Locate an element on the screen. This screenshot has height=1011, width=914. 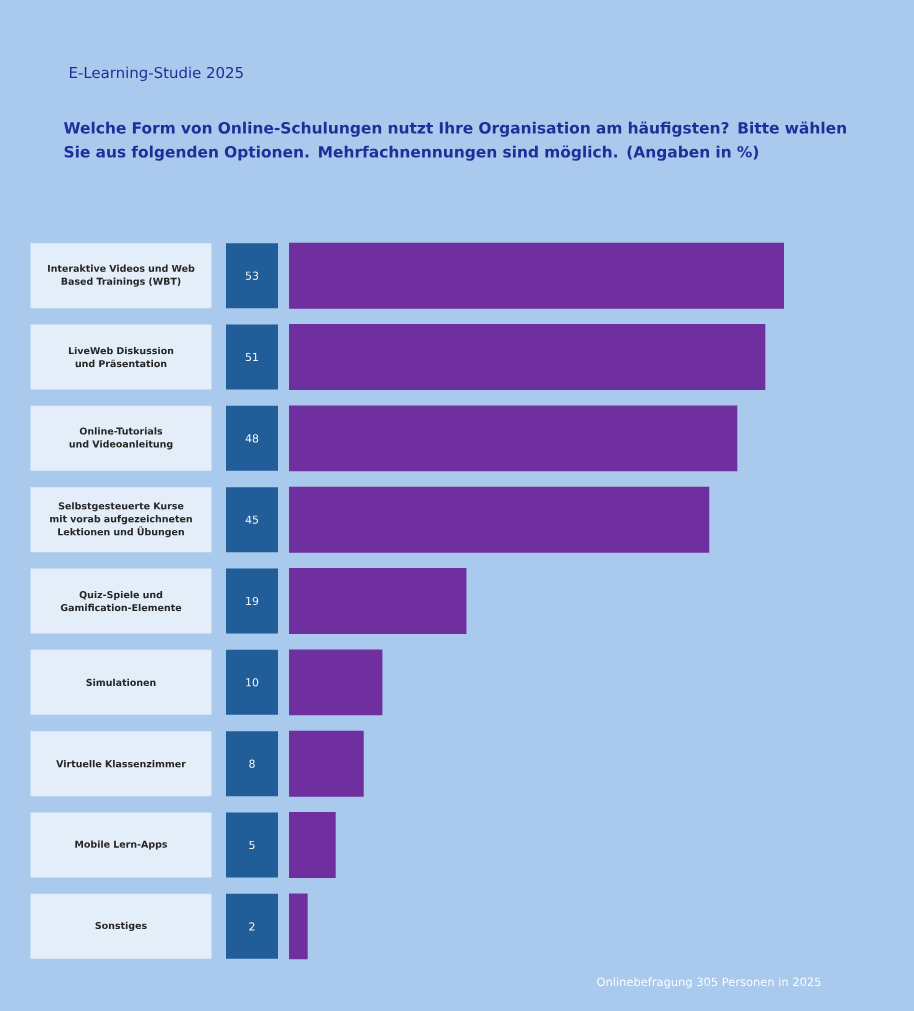
data-label: 19 is located at coordinates (252, 601).